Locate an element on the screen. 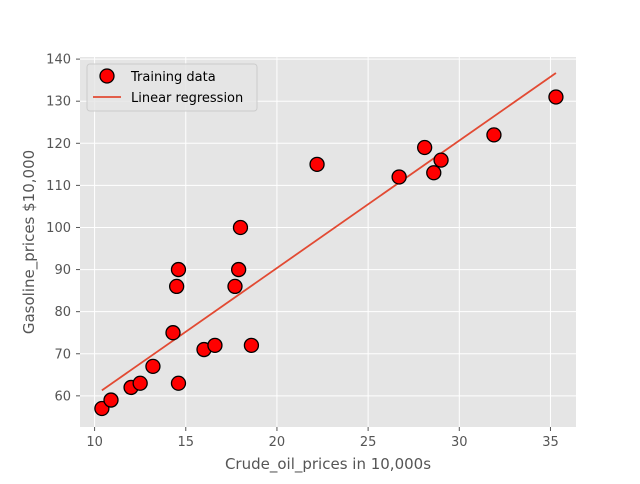  legend-box is located at coordinates (172, 87).